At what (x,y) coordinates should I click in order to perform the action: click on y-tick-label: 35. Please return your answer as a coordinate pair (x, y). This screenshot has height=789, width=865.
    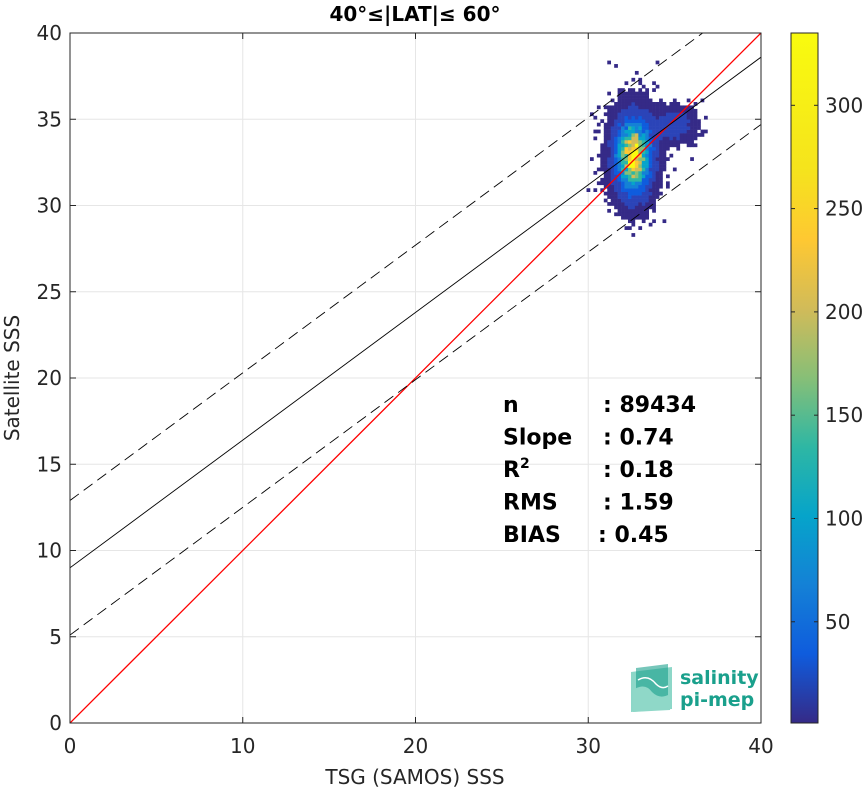
    Looking at the image, I should click on (49, 119).